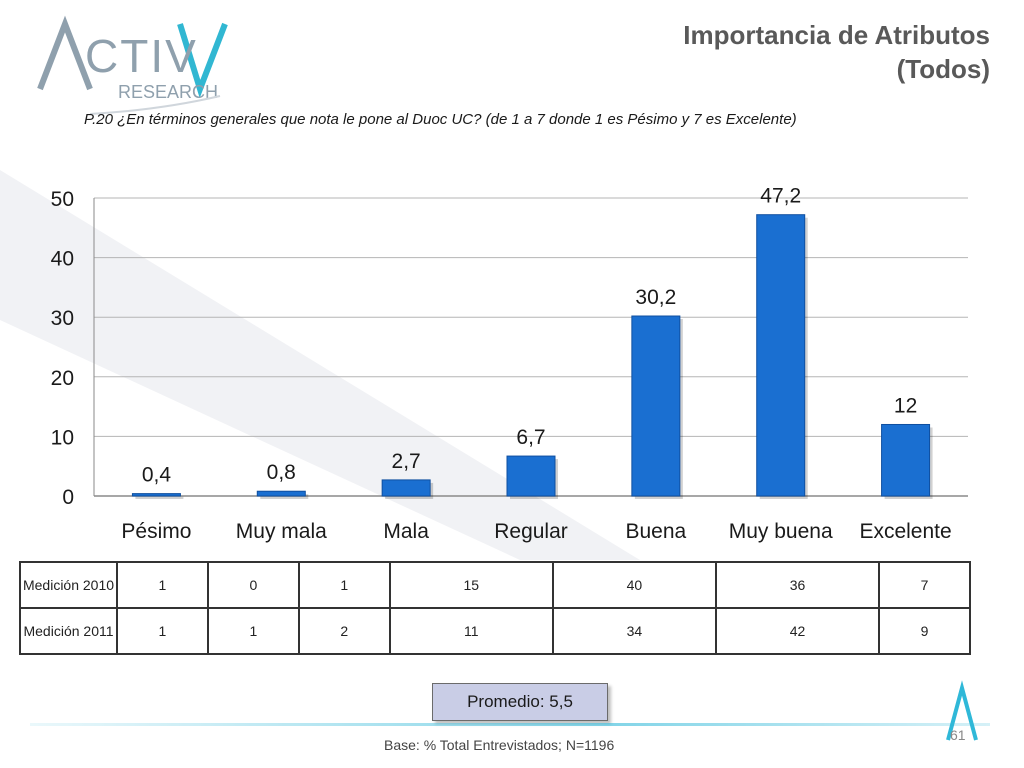 Image resolution: width=1024 pixels, height=768 pixels. I want to click on table-row: Medición 2010 1 0 1 15 40 36 7, so click(495, 585).